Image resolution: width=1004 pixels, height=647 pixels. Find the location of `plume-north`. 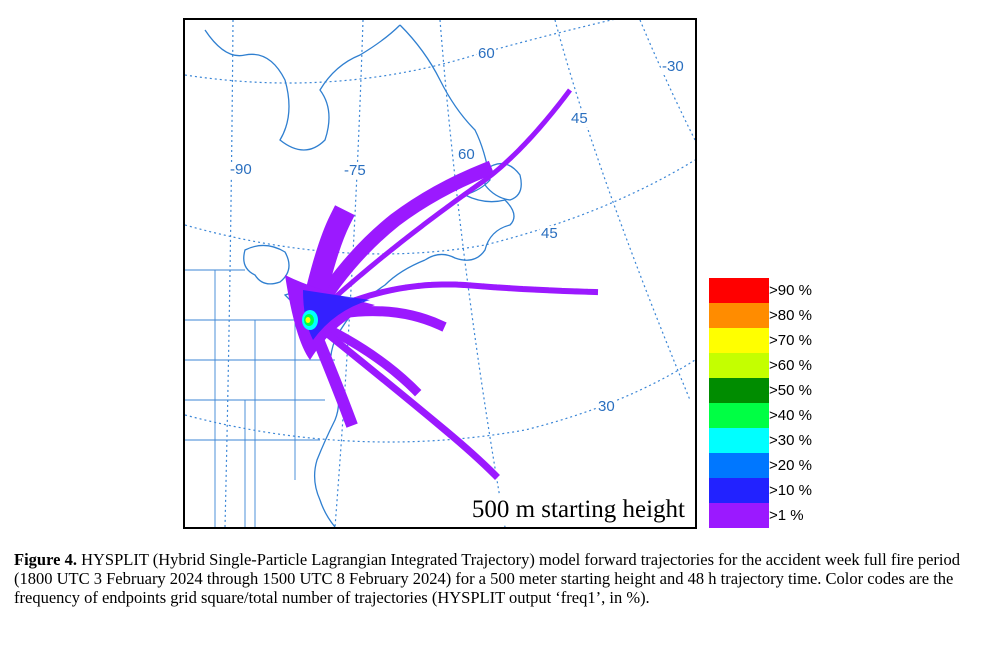

plume-north is located at coordinates (397, 245).